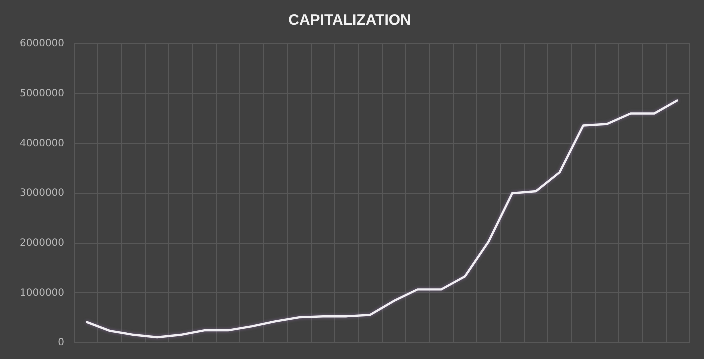  I want to click on y-tick-label: 3000000, so click(42, 194).